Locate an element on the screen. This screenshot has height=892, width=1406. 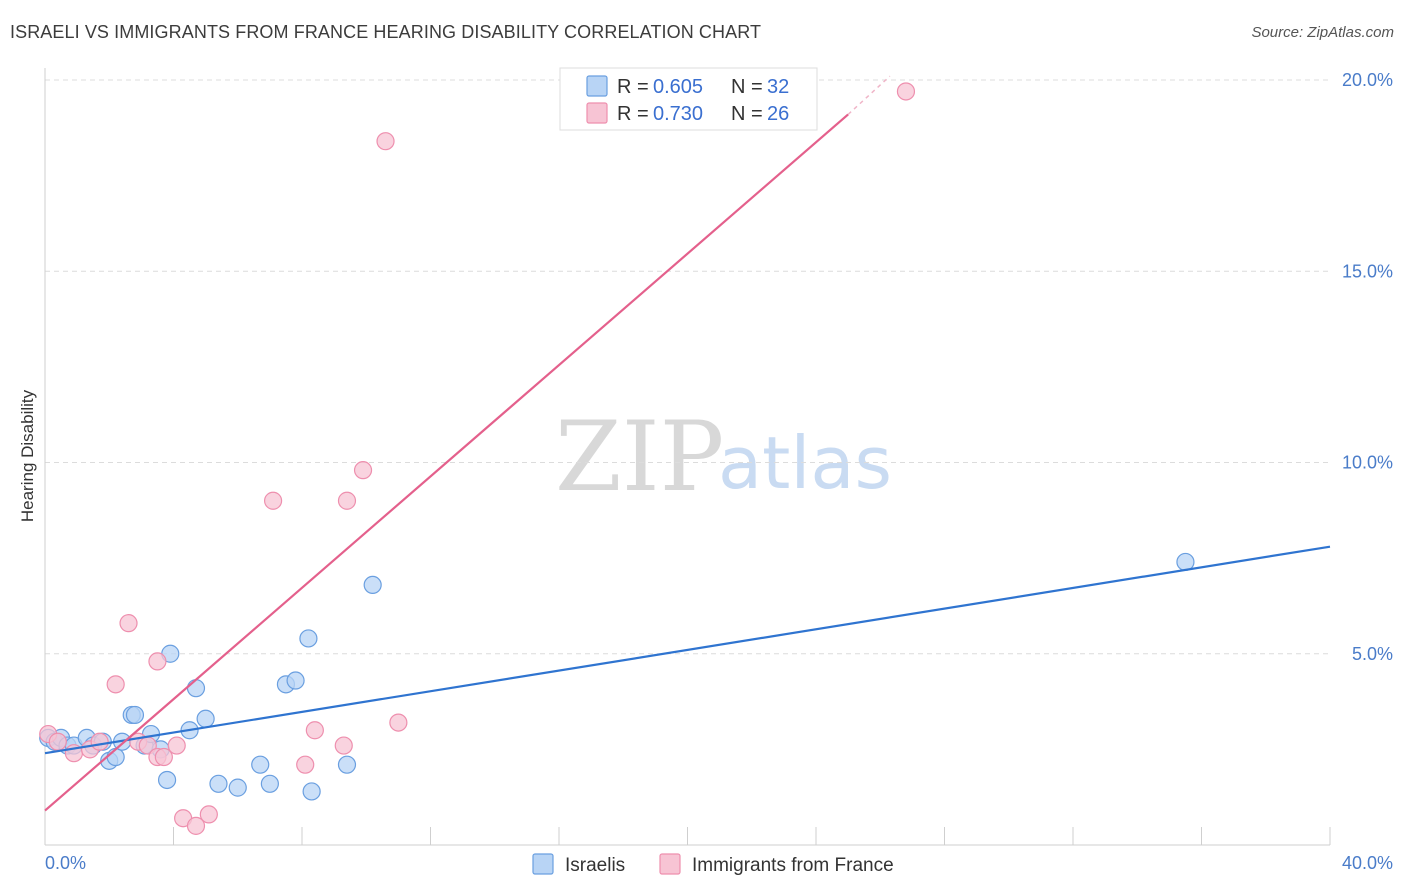
watermark: ZIP atlas is located at coordinates (723, 457).